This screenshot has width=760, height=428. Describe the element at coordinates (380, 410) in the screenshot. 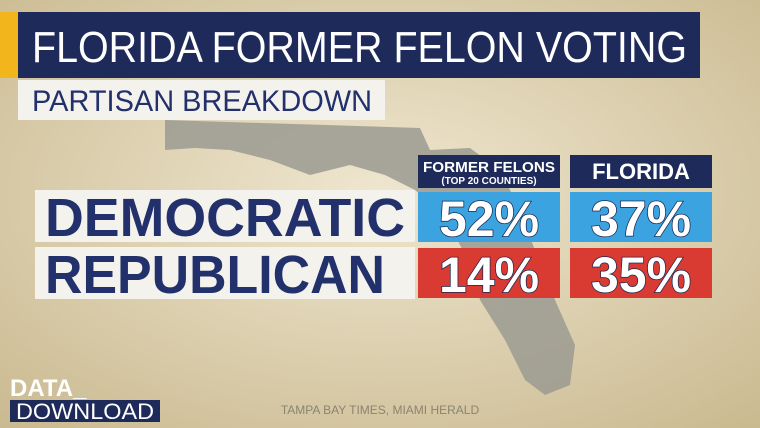

I see `source: TAMPA BAY TIMES, MIAMI HERALD` at that location.